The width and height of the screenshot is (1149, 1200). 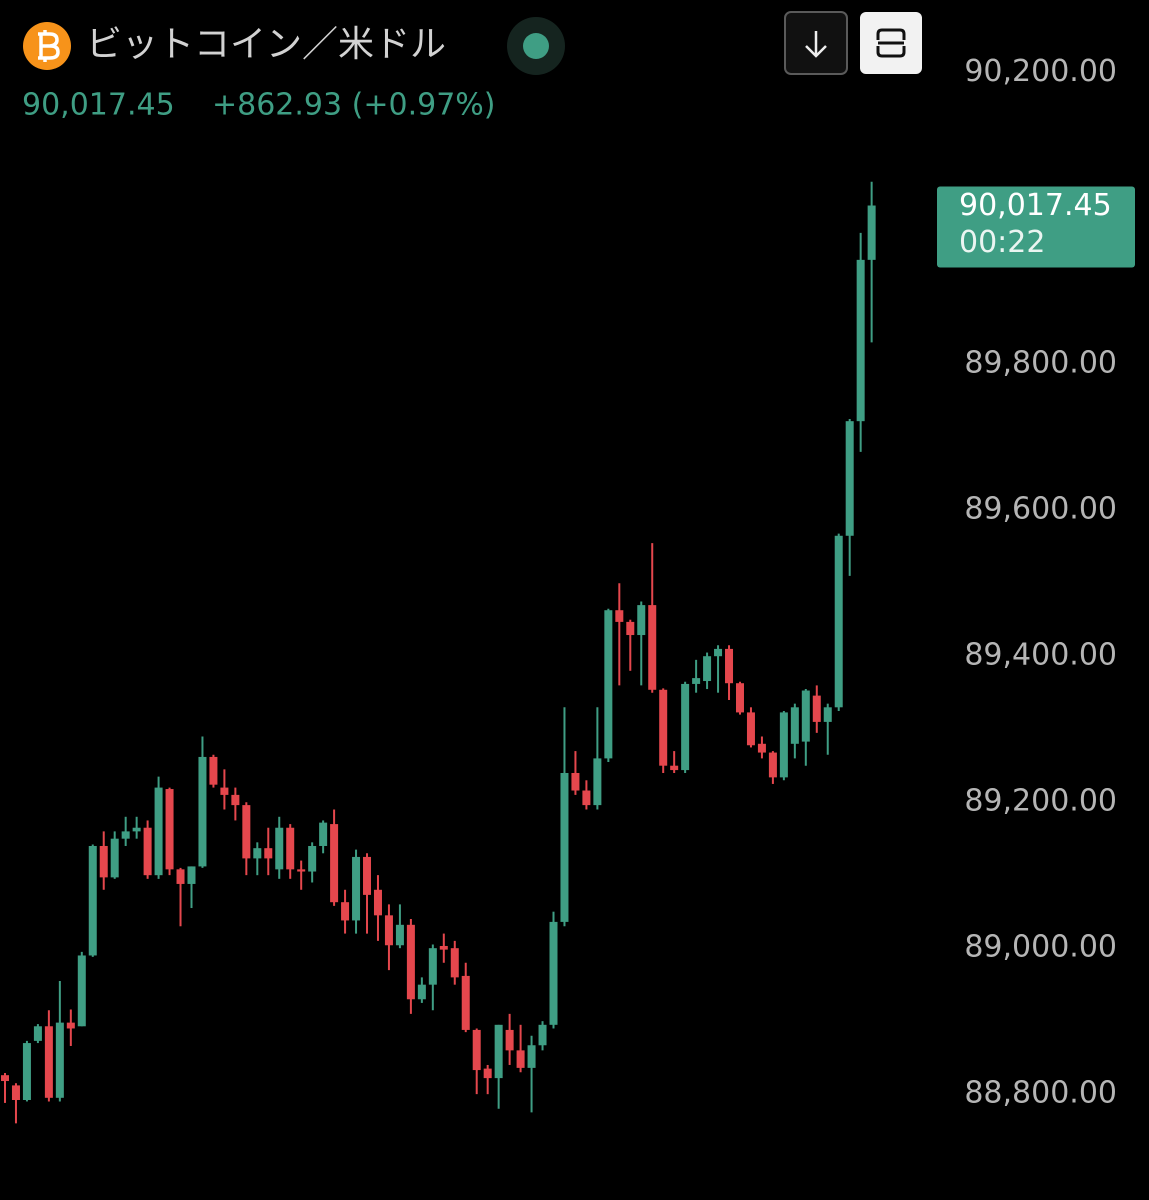 I want to click on y-tick-label: 89,000.00, so click(x=1040, y=947).